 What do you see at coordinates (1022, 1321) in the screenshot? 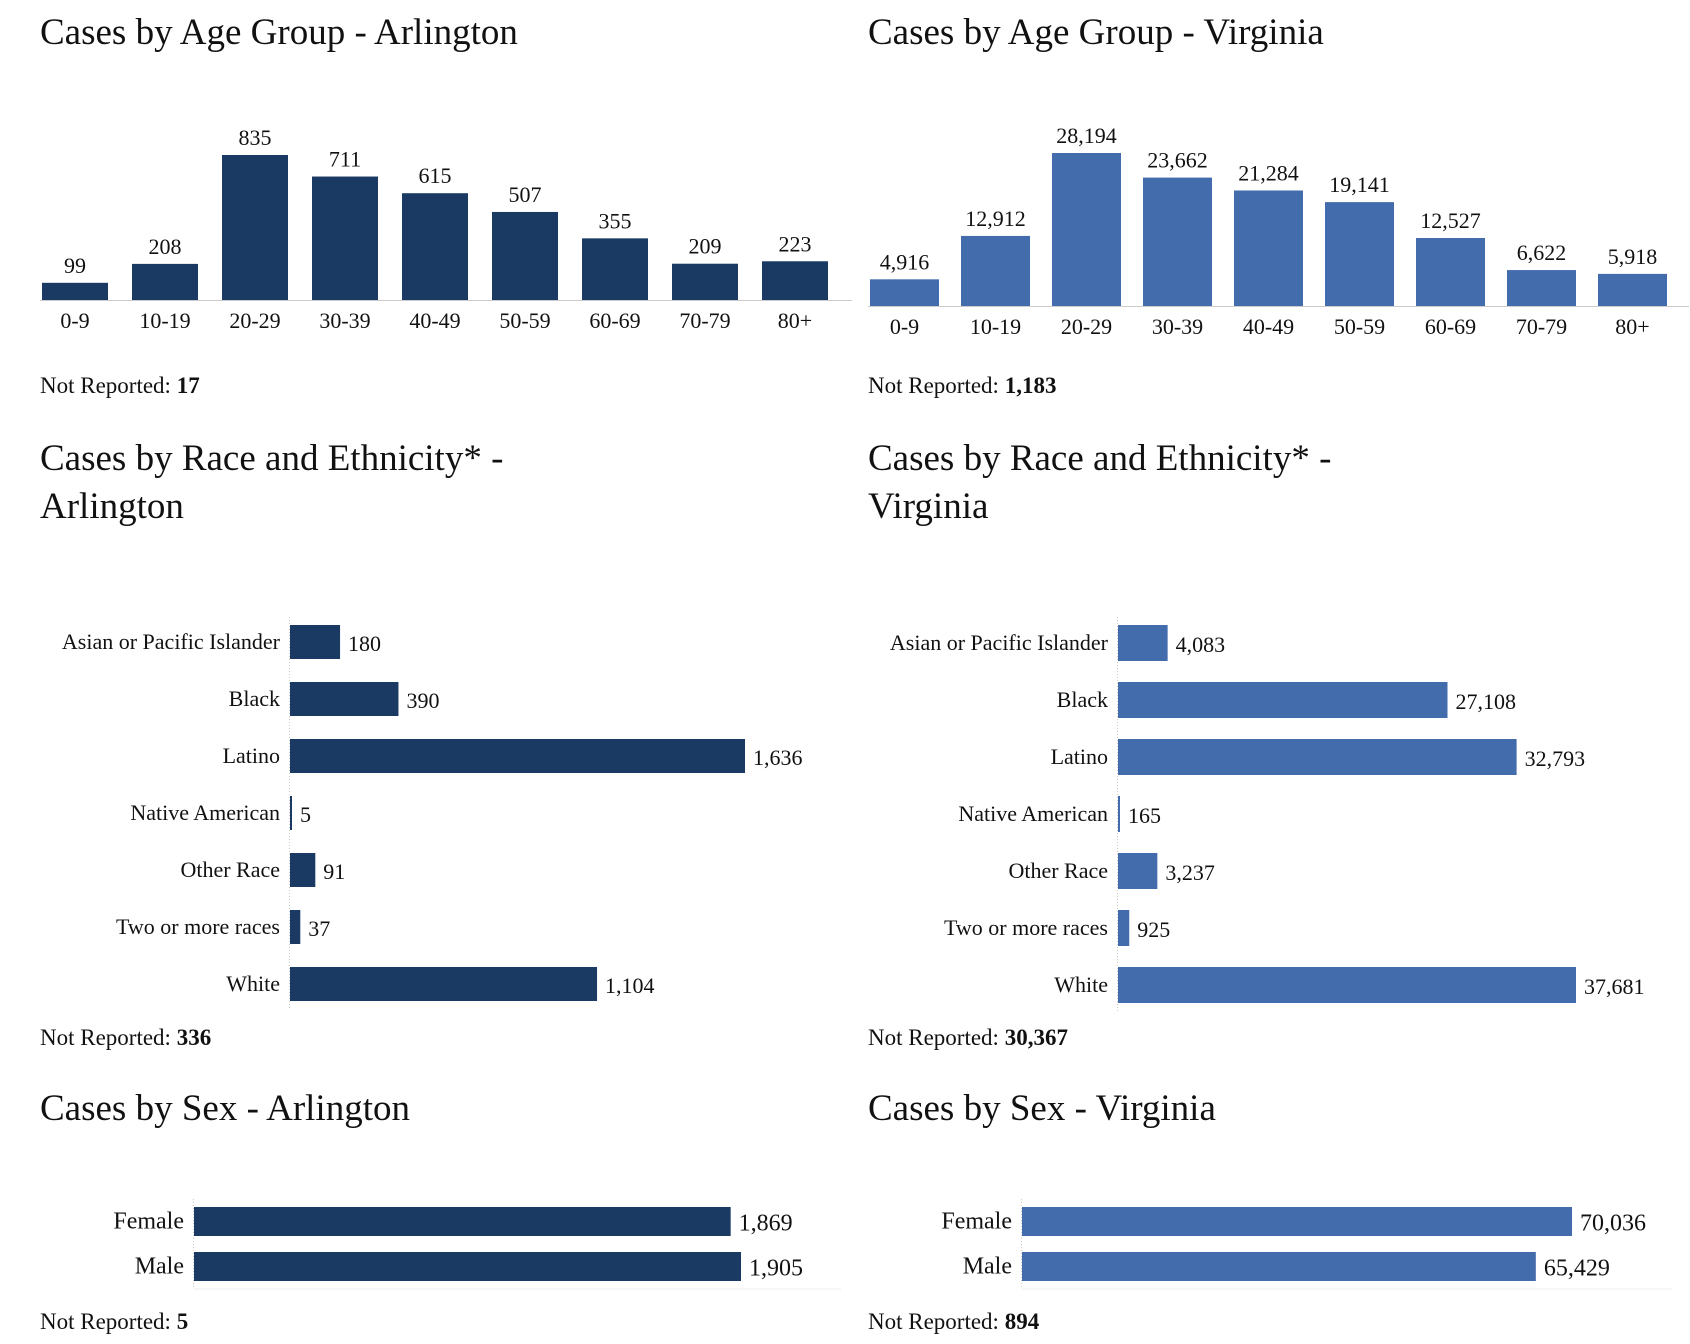
I see `not-reported-value: 894` at bounding box center [1022, 1321].